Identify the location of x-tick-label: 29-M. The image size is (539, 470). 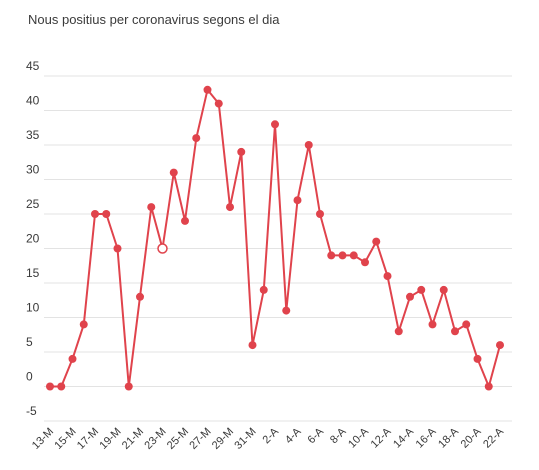
(223, 439).